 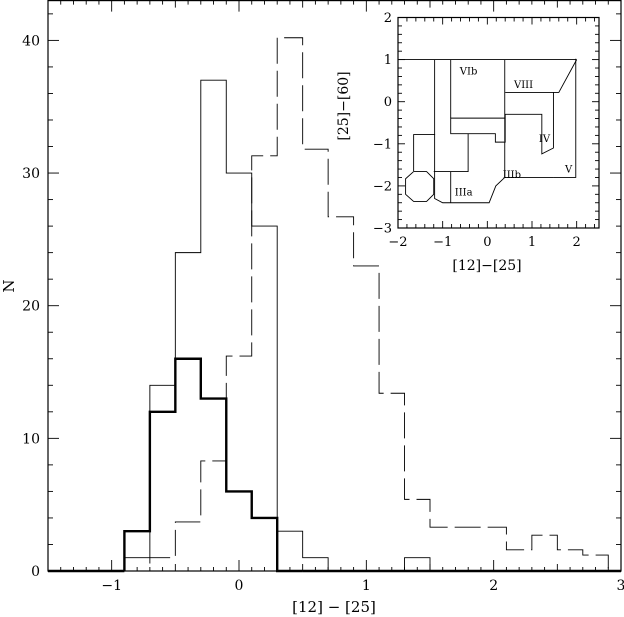 What do you see at coordinates (442, 242) in the screenshot?
I see `inset-x-tick-label: −1` at bounding box center [442, 242].